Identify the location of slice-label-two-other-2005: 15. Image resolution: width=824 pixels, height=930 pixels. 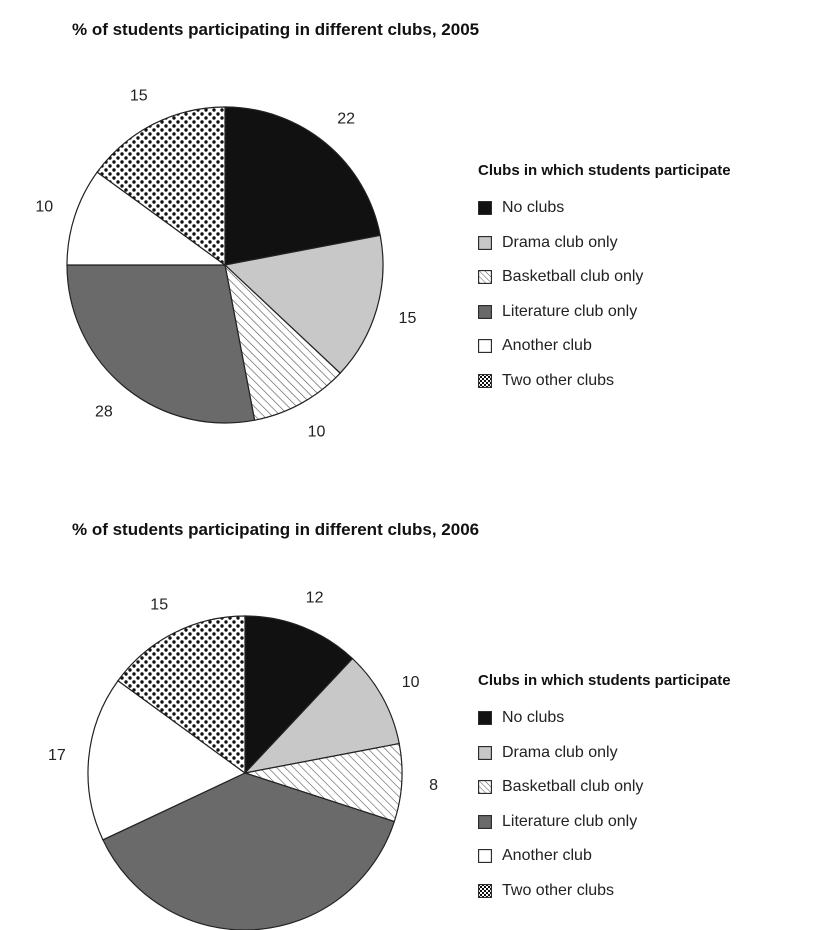
(139, 96).